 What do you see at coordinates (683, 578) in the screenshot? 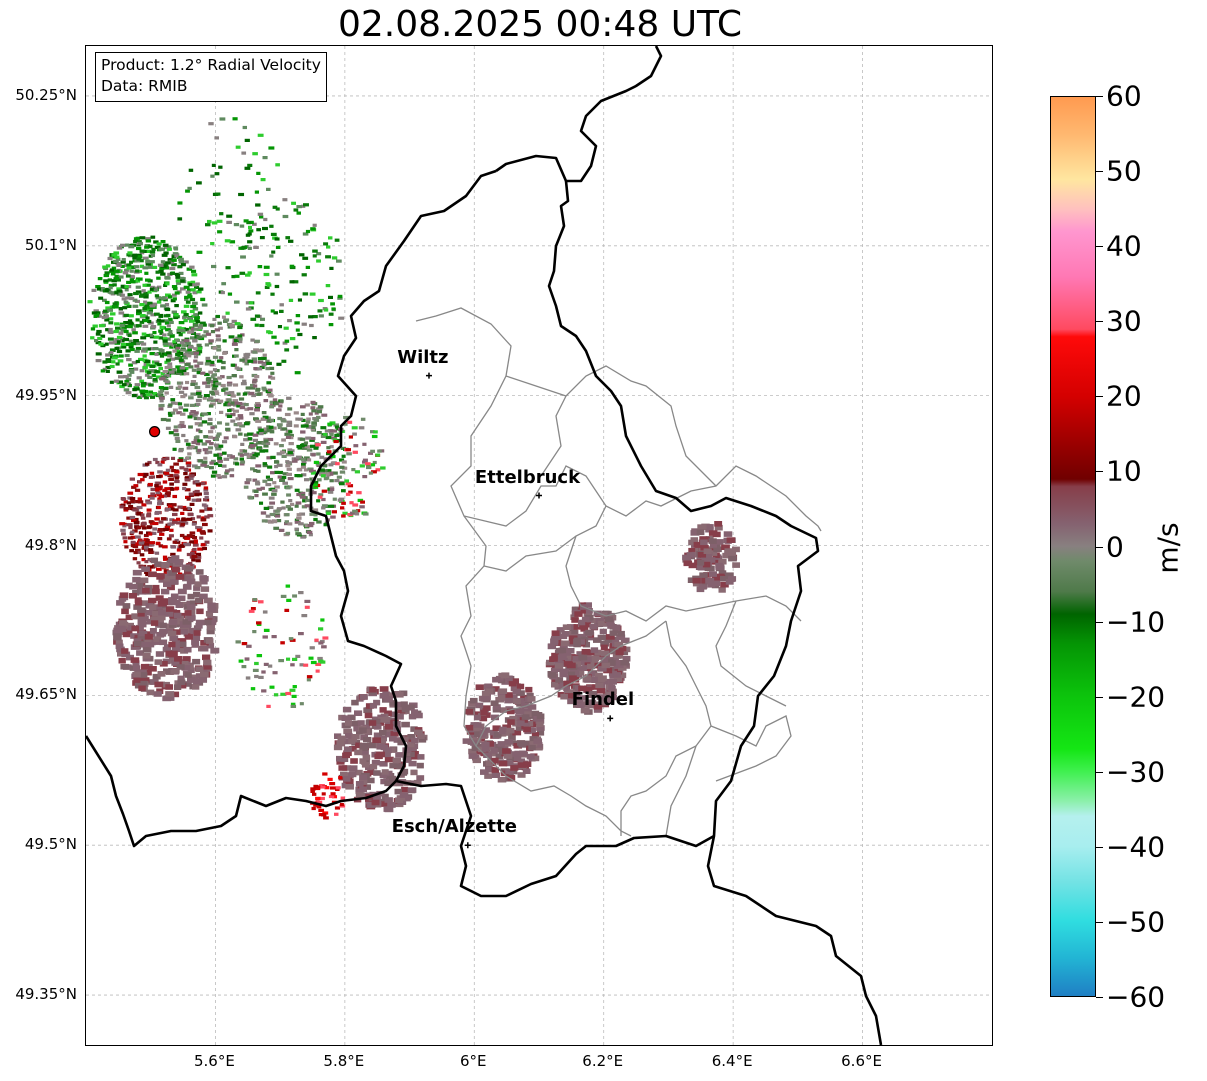
I see `canton-border` at bounding box center [683, 578].